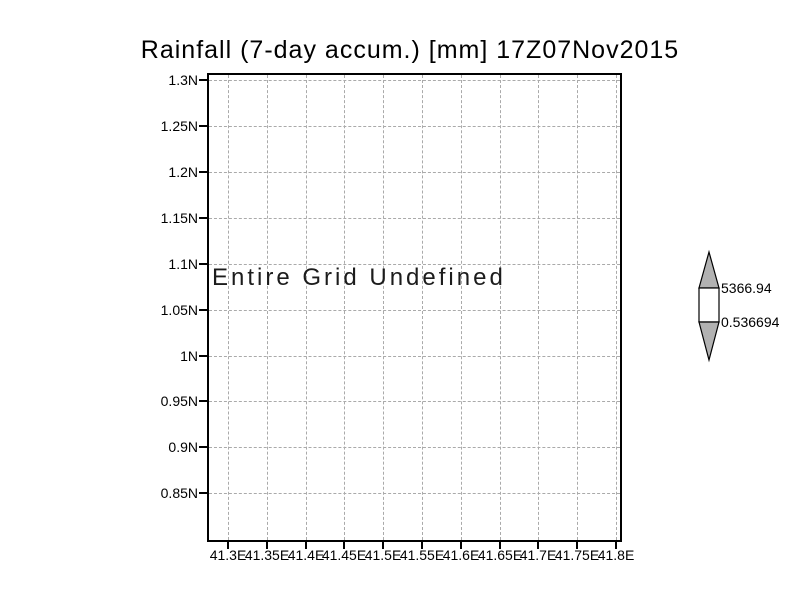 The height and width of the screenshot is (612, 792). What do you see at coordinates (616, 555) in the screenshot?
I see `x-tick-label: 41.8E` at bounding box center [616, 555].